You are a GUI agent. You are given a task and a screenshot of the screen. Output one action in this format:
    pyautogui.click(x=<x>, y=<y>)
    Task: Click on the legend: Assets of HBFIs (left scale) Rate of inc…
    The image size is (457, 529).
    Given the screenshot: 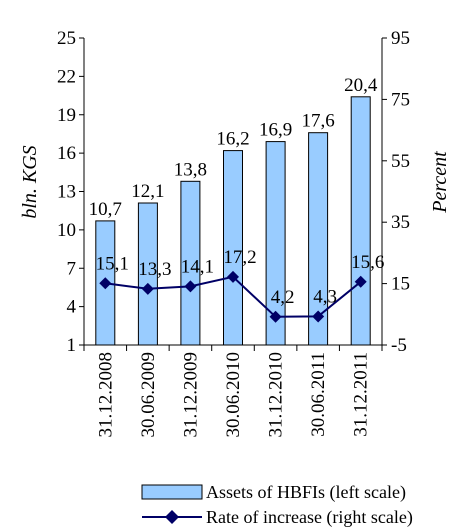 What is the action you would take?
    pyautogui.click(x=277, y=505)
    